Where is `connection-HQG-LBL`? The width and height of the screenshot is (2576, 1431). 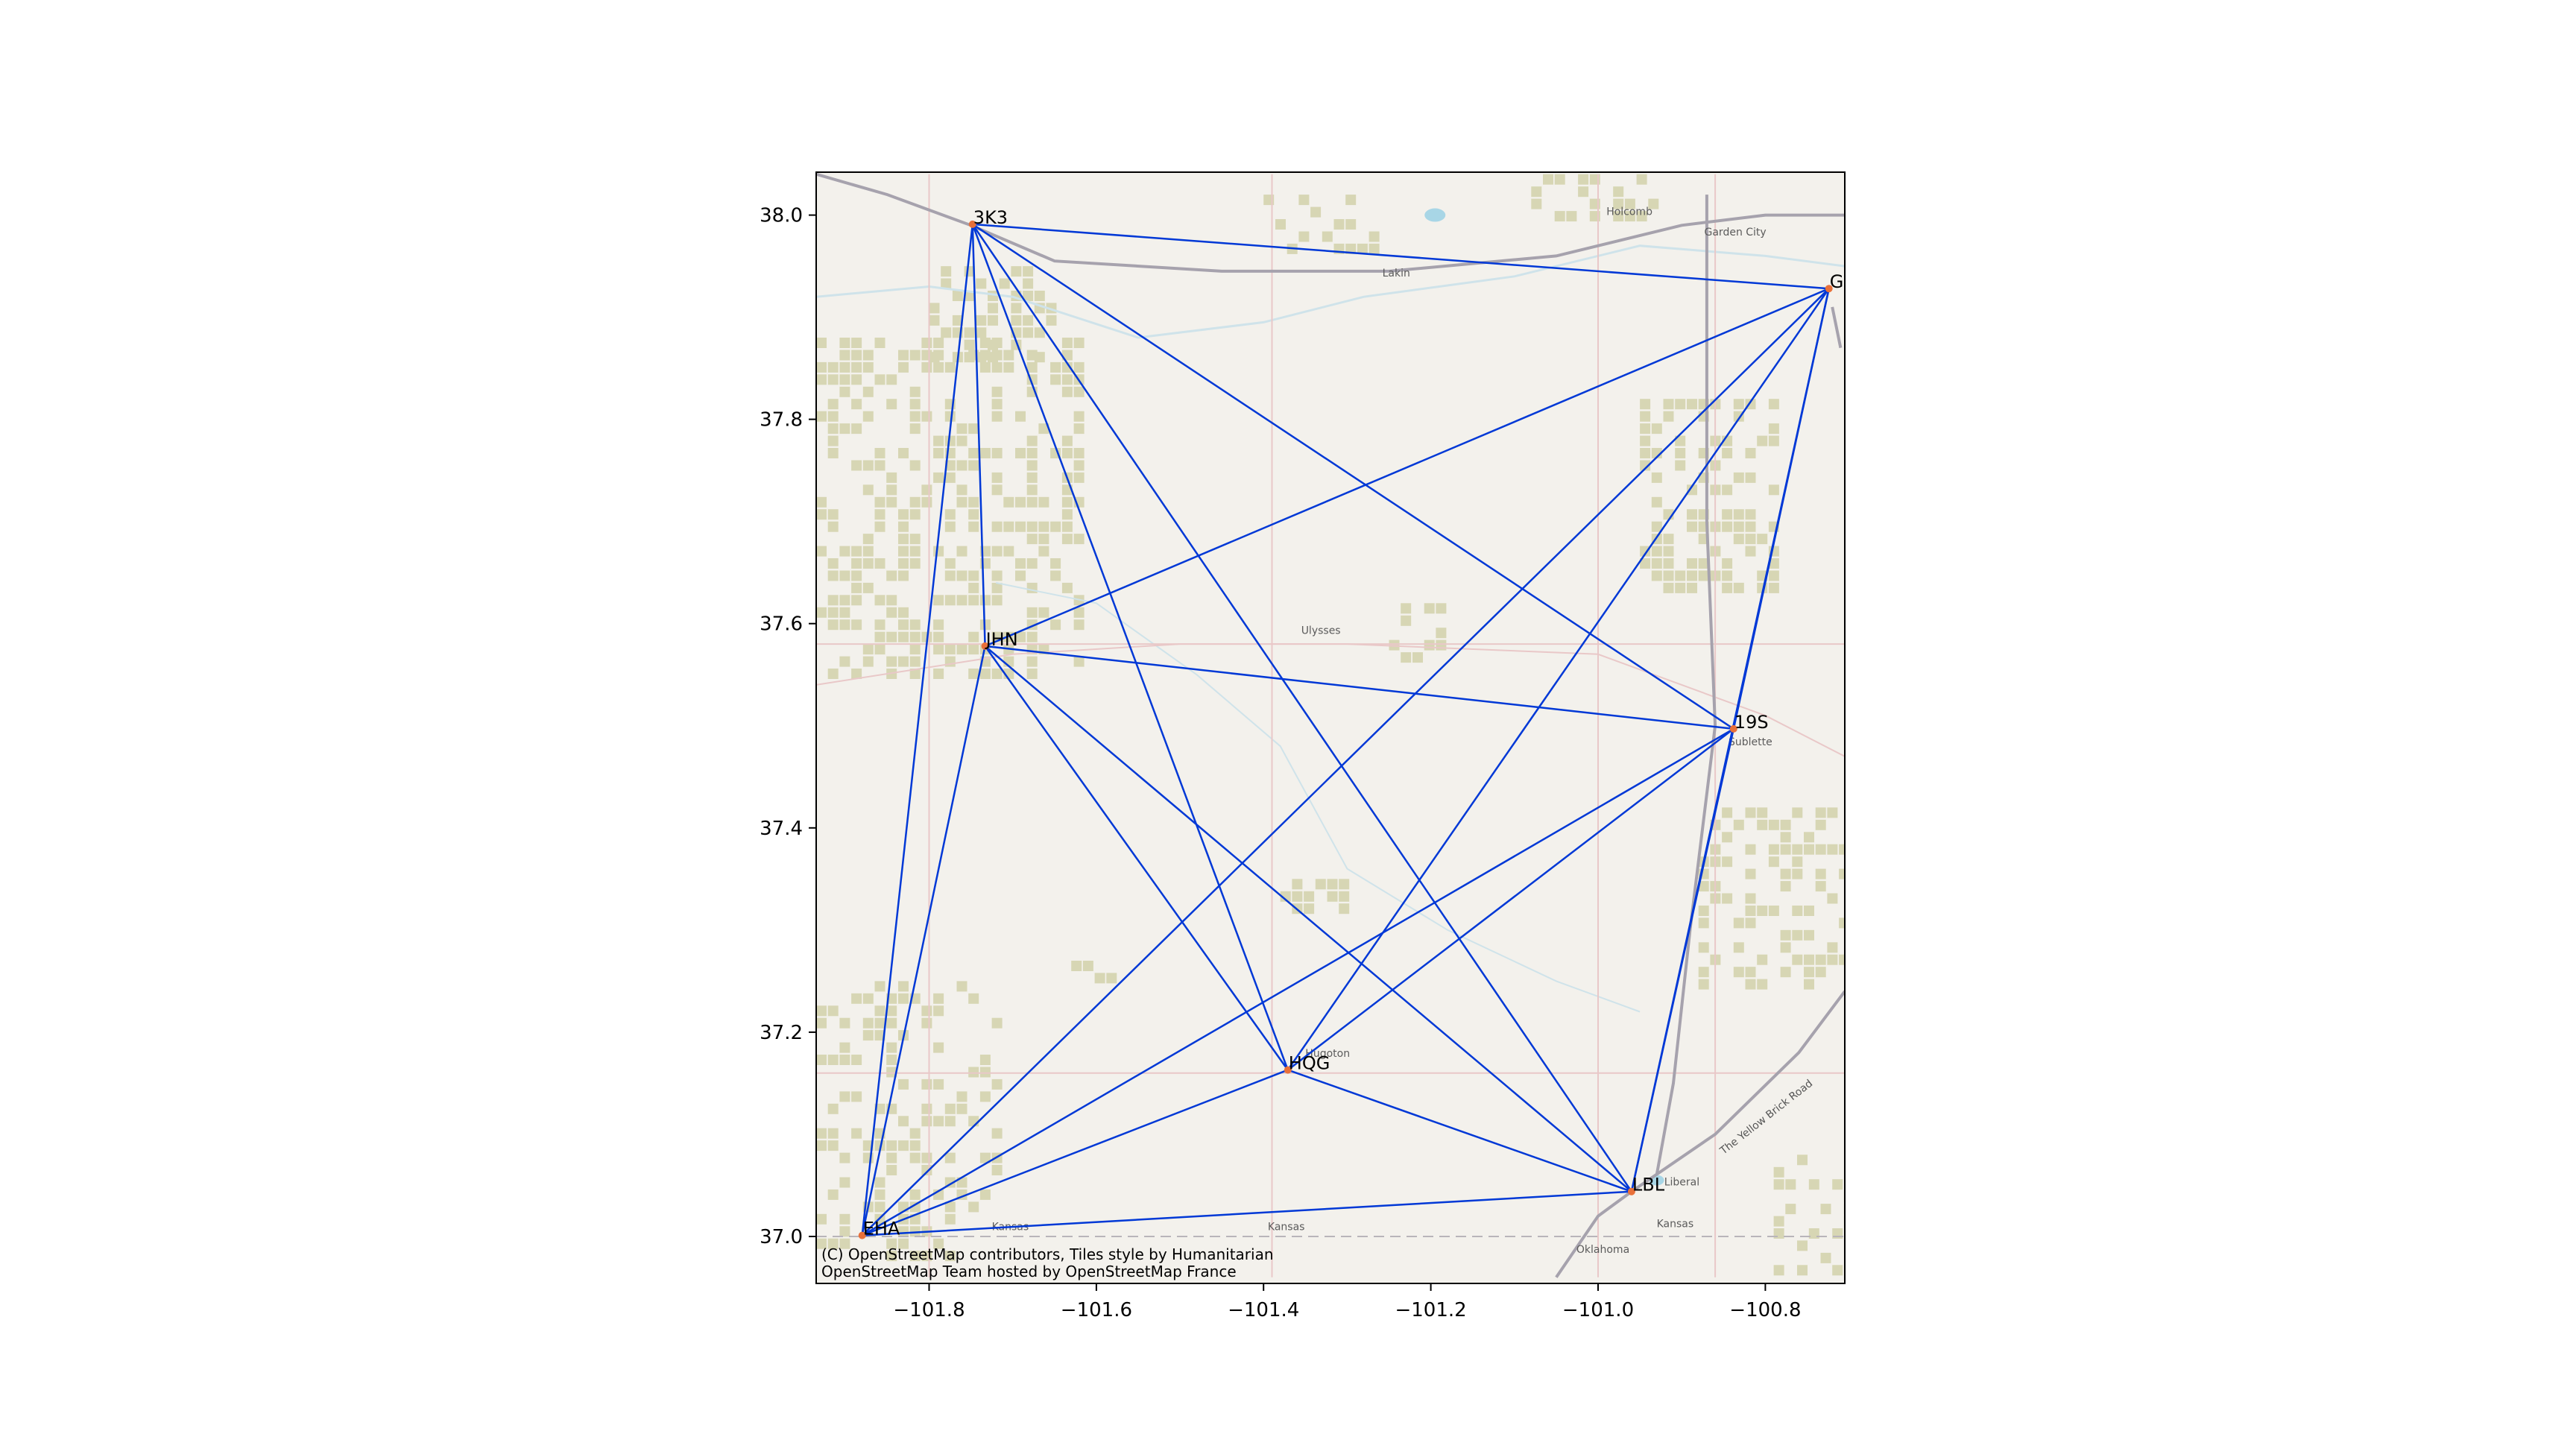
connection-HQG-LBL is located at coordinates (1459, 1130).